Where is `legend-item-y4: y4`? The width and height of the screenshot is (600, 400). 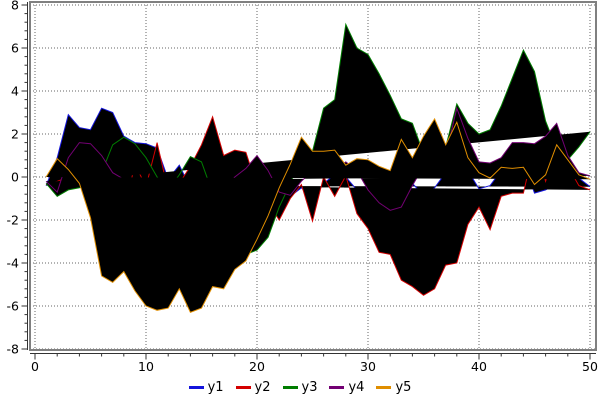
legend-item-y4: y4 is located at coordinates (346, 387).